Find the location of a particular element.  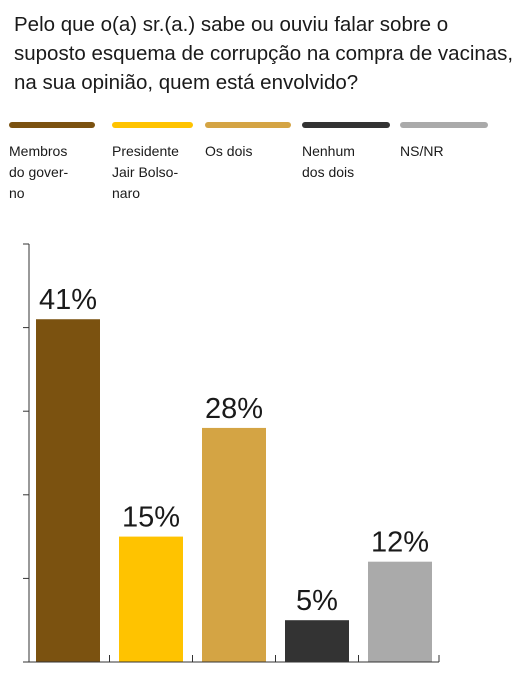

legend-label: NS/NR is located at coordinates (422, 151).